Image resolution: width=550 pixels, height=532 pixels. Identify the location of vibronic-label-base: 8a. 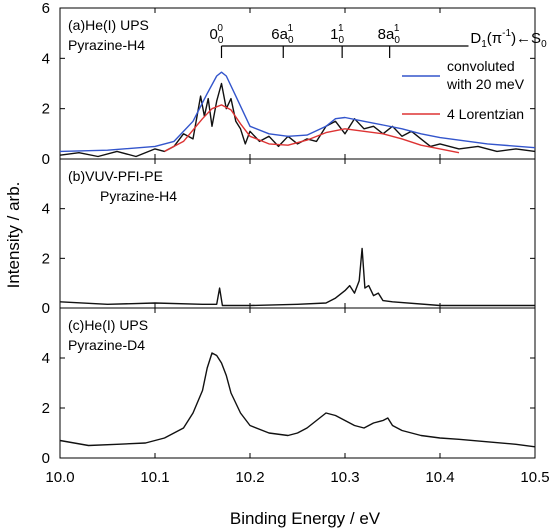
(386, 34).